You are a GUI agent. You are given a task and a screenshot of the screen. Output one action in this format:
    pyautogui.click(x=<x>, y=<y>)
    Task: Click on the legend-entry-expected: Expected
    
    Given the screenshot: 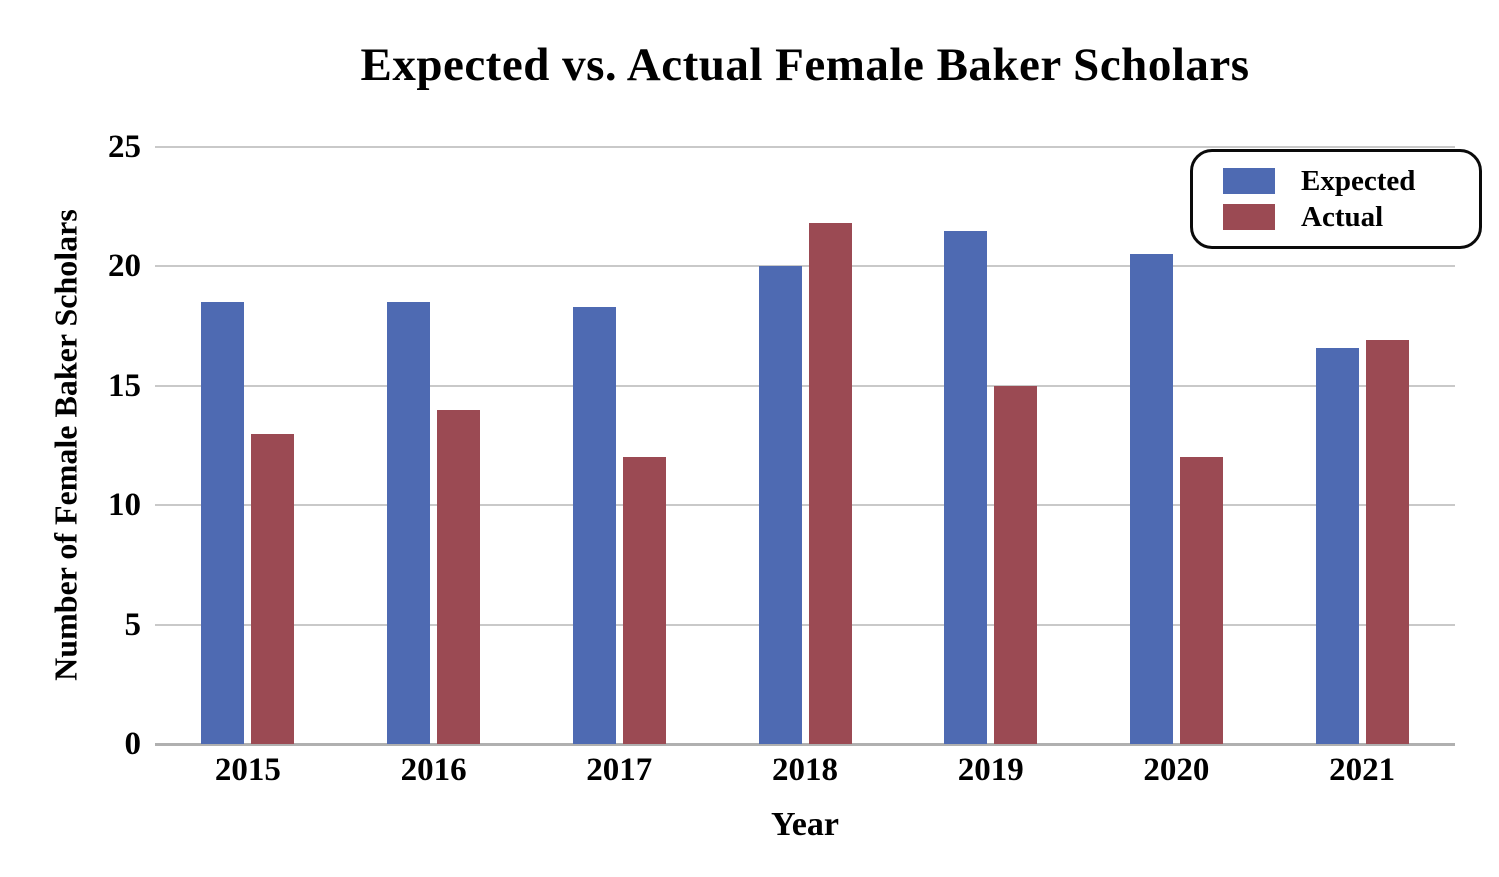 What is the action you would take?
    pyautogui.click(x=1343, y=181)
    